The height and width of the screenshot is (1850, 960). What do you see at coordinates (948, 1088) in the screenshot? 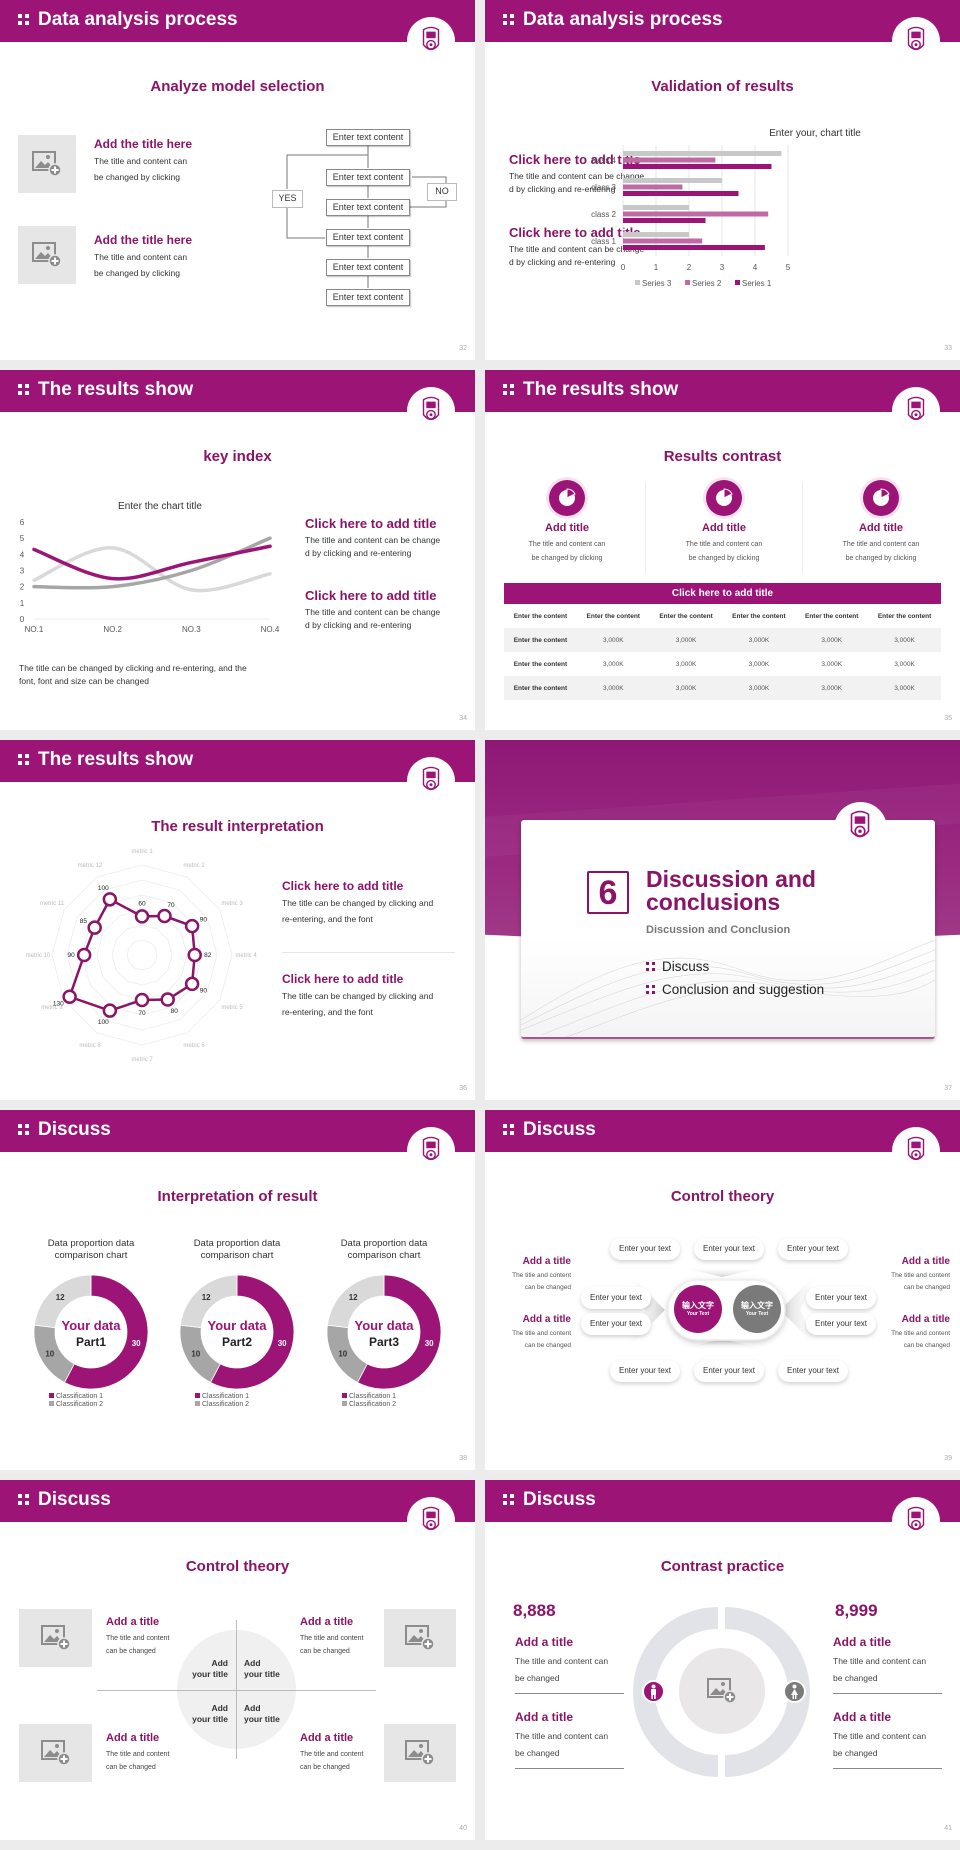
I see `page-number: 37` at bounding box center [948, 1088].